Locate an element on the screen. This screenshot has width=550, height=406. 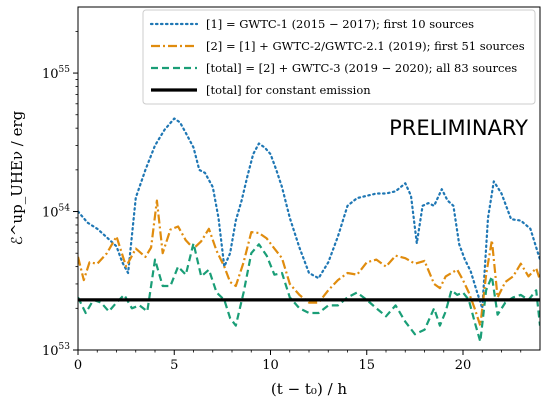
y-tick-label: 1053 is located at coordinates (56, 350).